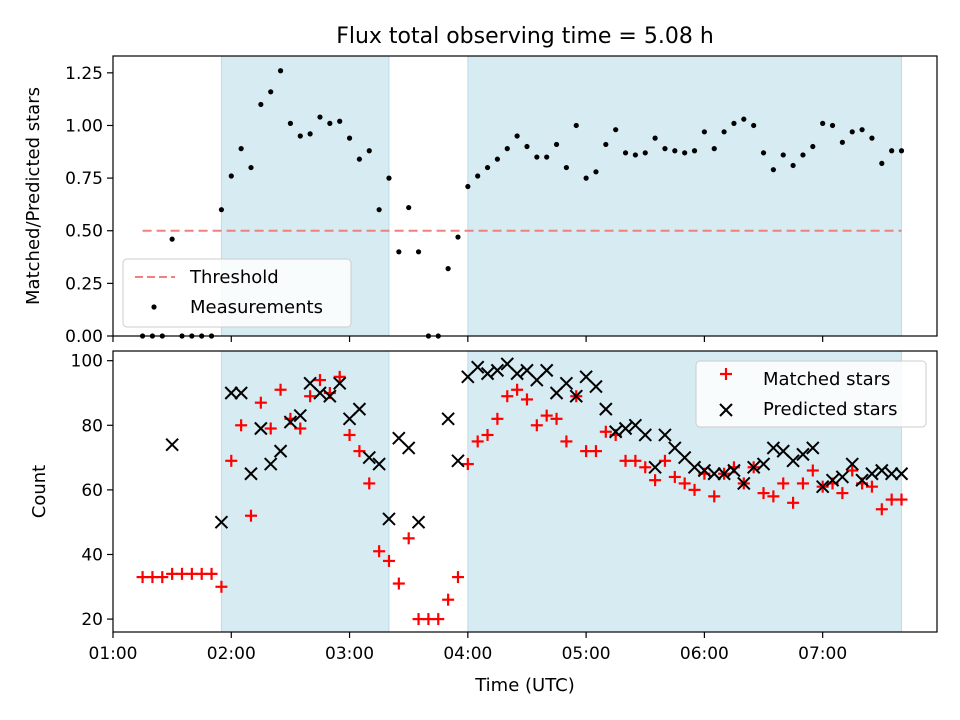 The image size is (960, 720). I want to click on bottom-legend: Matched stars Predicted stars, so click(811, 394).